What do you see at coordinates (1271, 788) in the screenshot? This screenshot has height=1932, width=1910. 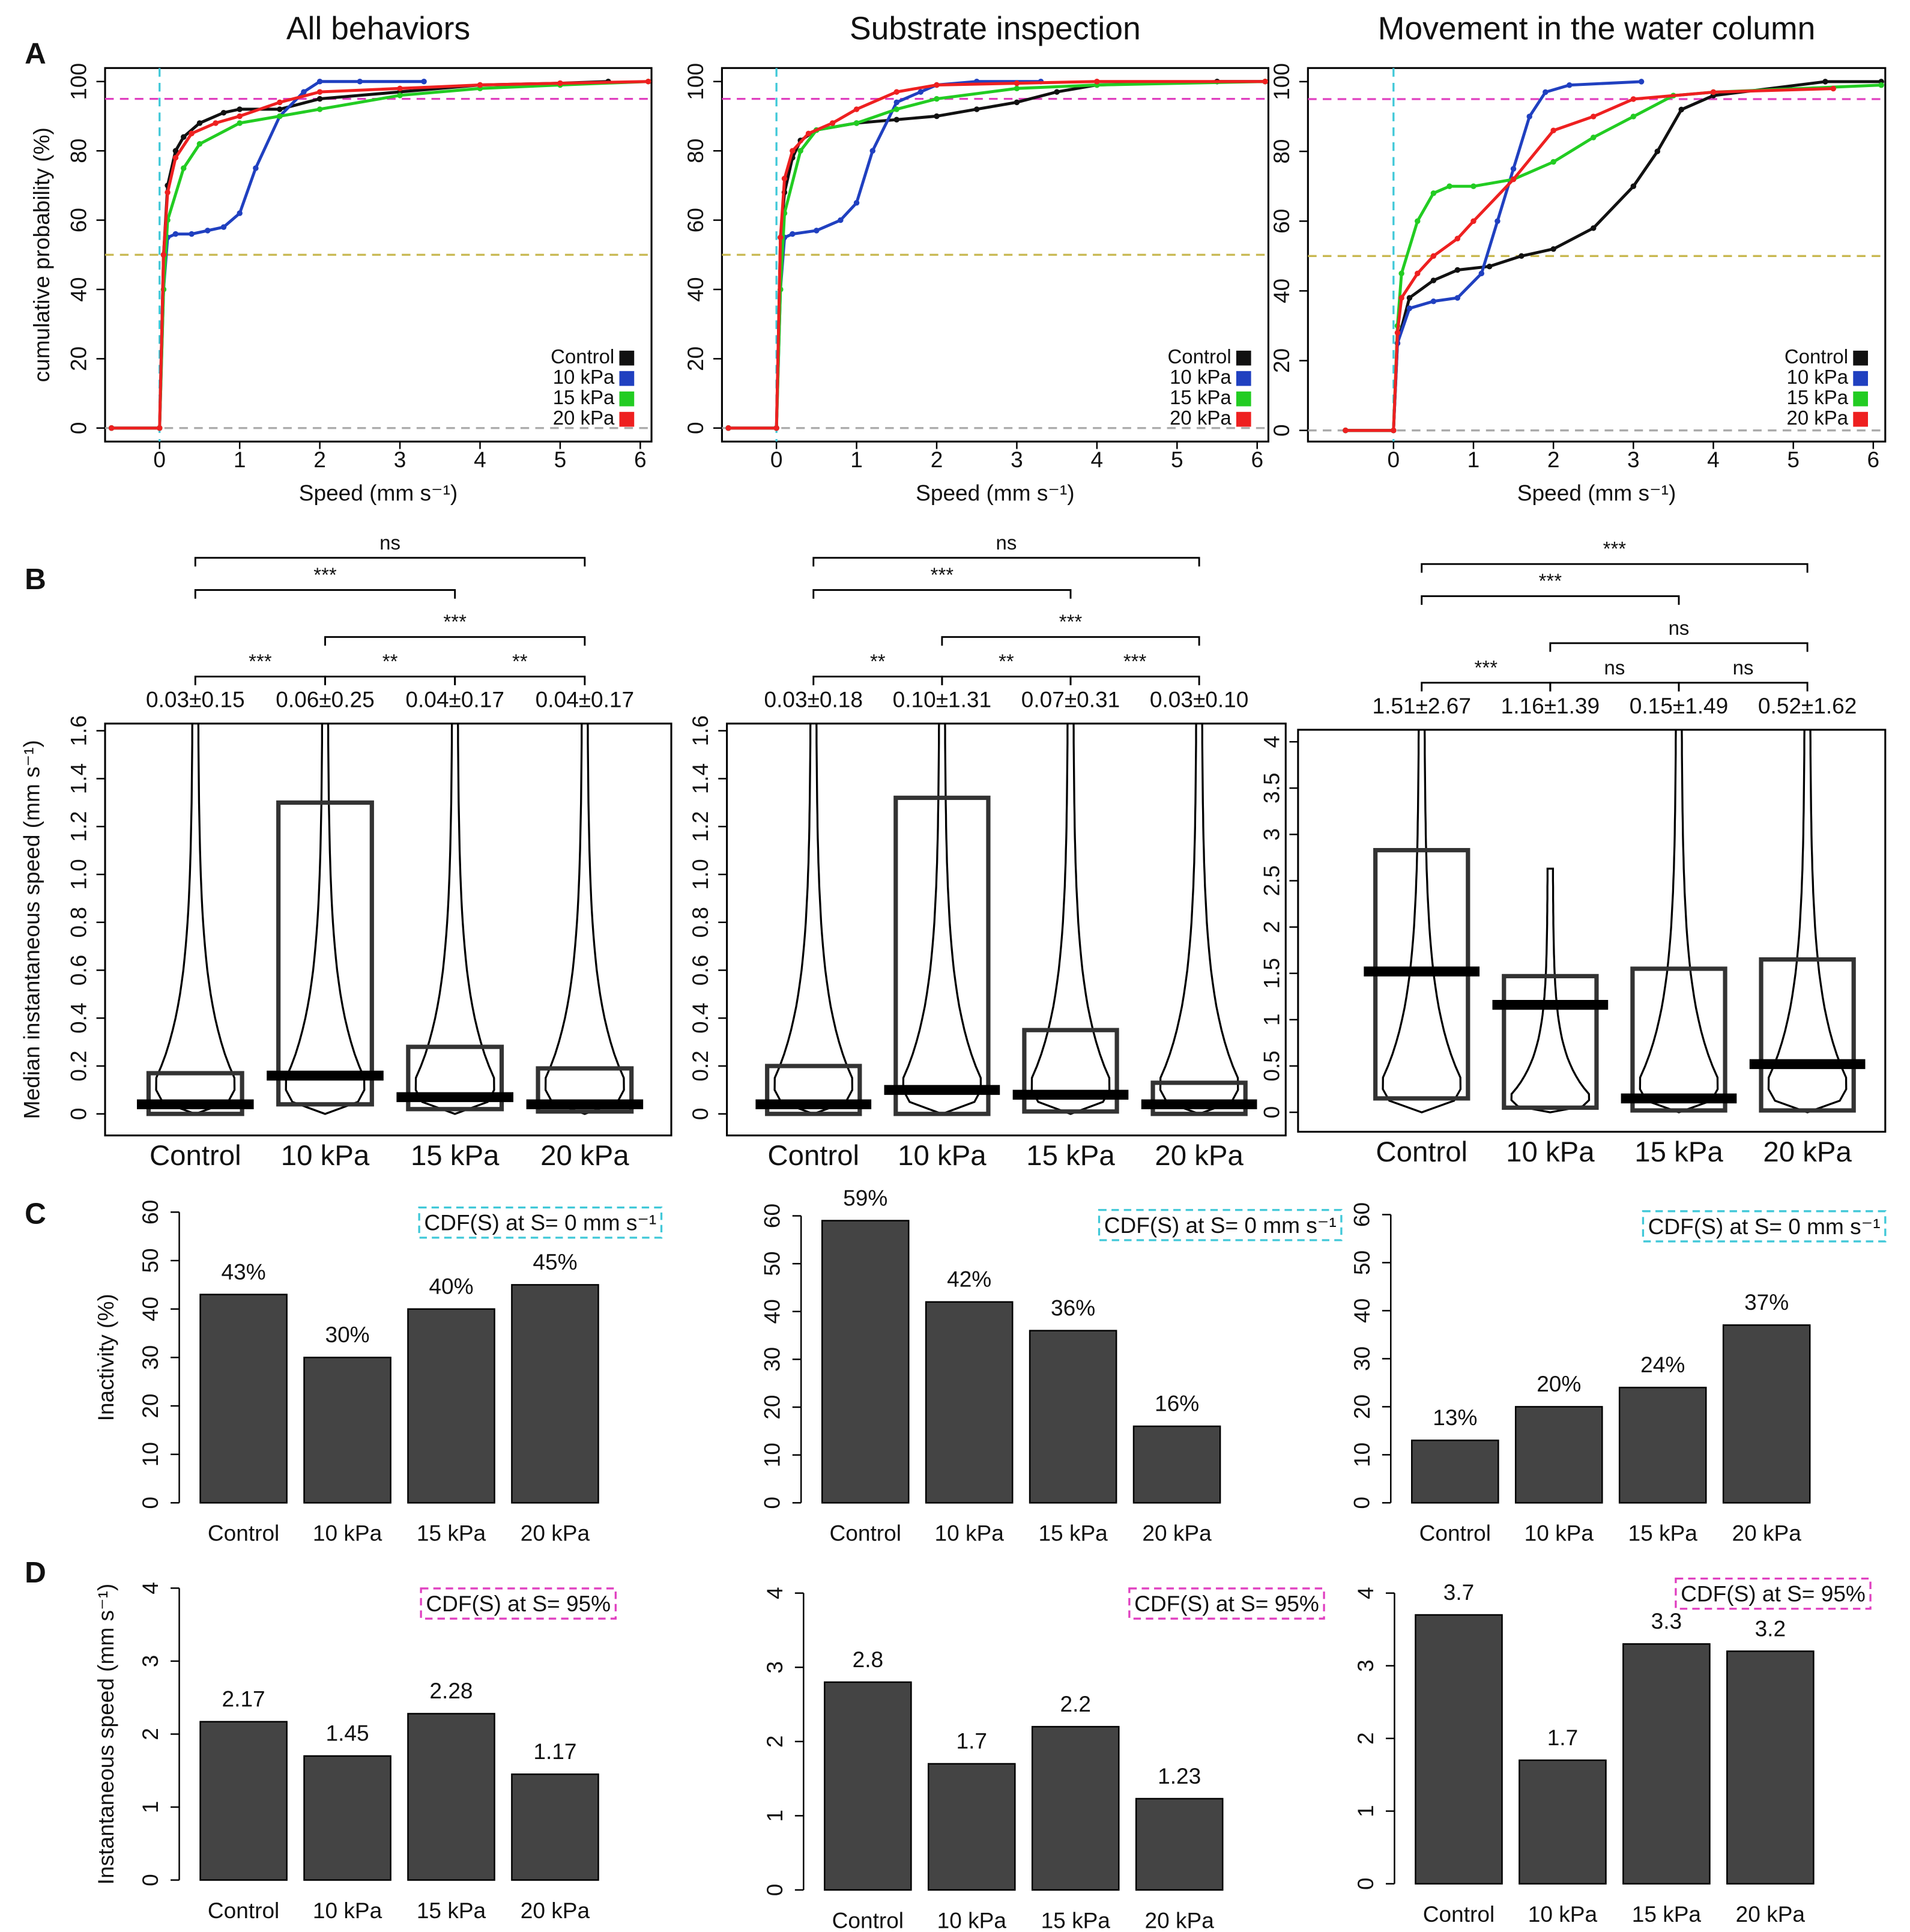 I see `y-tick-label: 3.5` at bounding box center [1271, 788].